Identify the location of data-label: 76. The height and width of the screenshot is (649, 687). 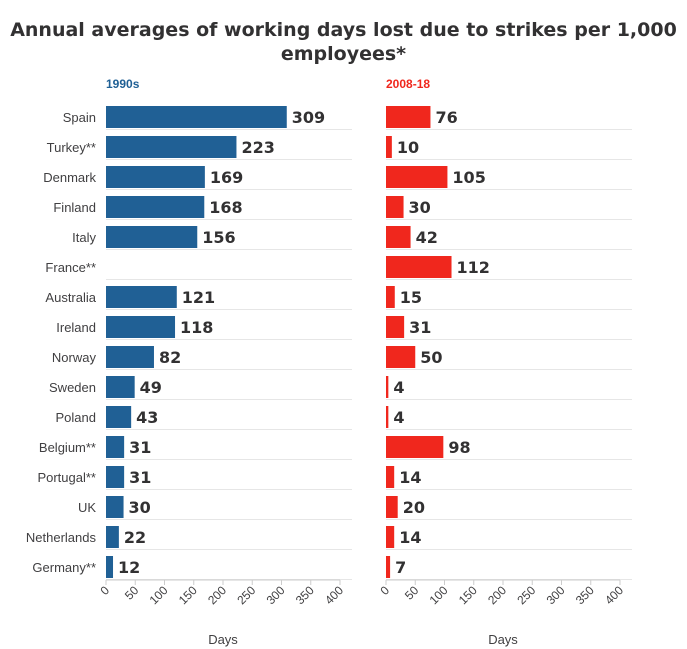
(446, 117).